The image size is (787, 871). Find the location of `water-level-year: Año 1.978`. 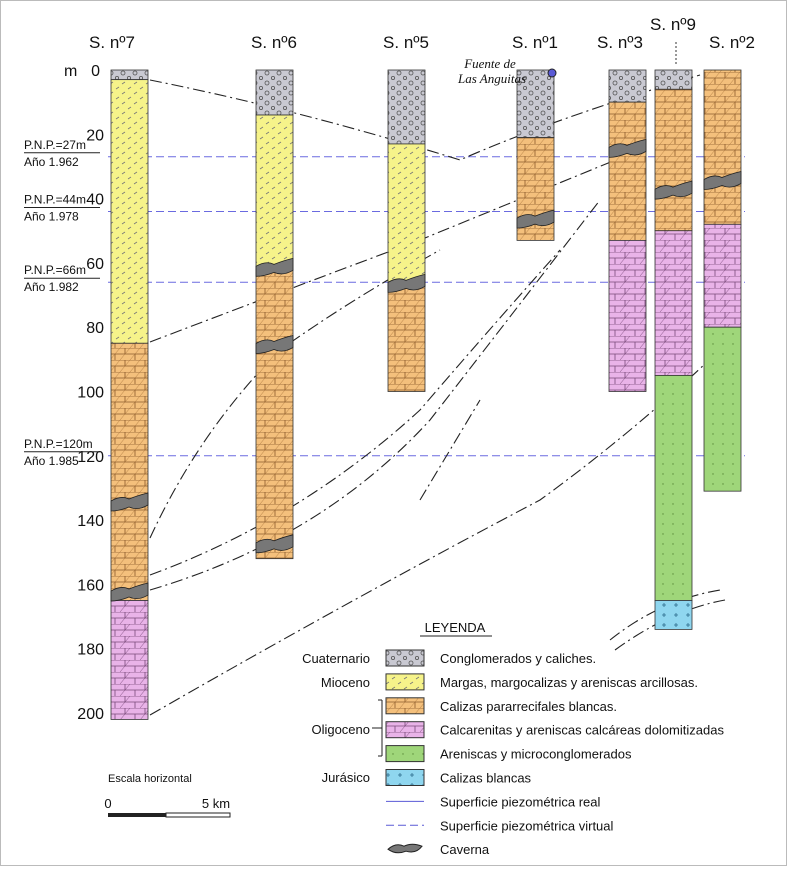

water-level-year: Año 1.978 is located at coordinates (51, 216).